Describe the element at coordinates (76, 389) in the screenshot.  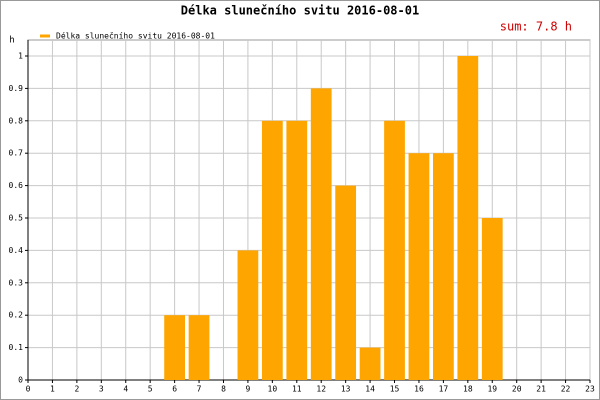
I see `x-tick-label: 2` at that location.